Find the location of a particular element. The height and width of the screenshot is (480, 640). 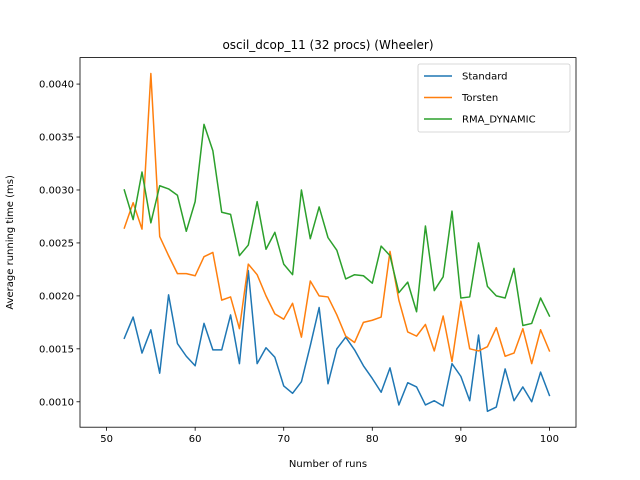

y-tick-label: 0.0035 is located at coordinates (56, 138).